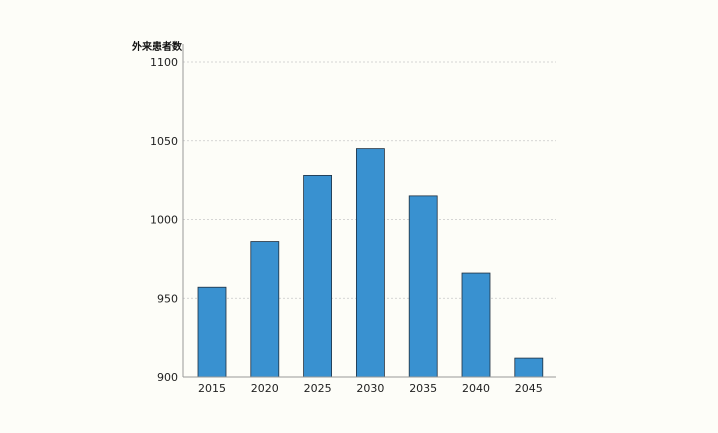 The image size is (718, 433). Describe the element at coordinates (476, 325) in the screenshot. I see `bar-2040` at that location.